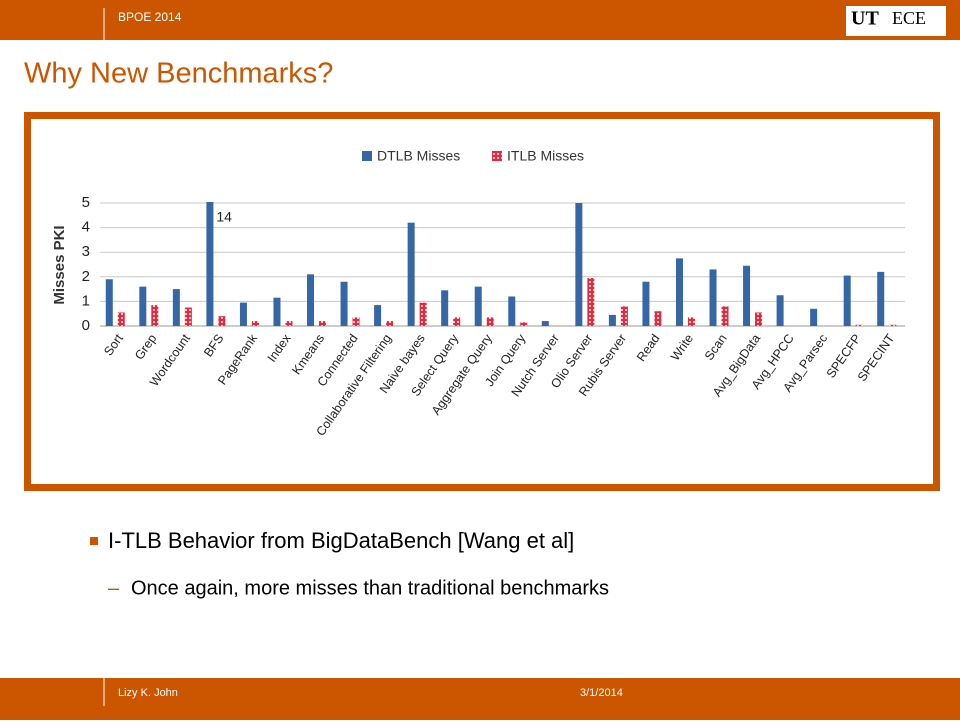 The image size is (960, 725). Describe the element at coordinates (545, 156) in the screenshot. I see `legend-label: ITLB Misses` at that location.